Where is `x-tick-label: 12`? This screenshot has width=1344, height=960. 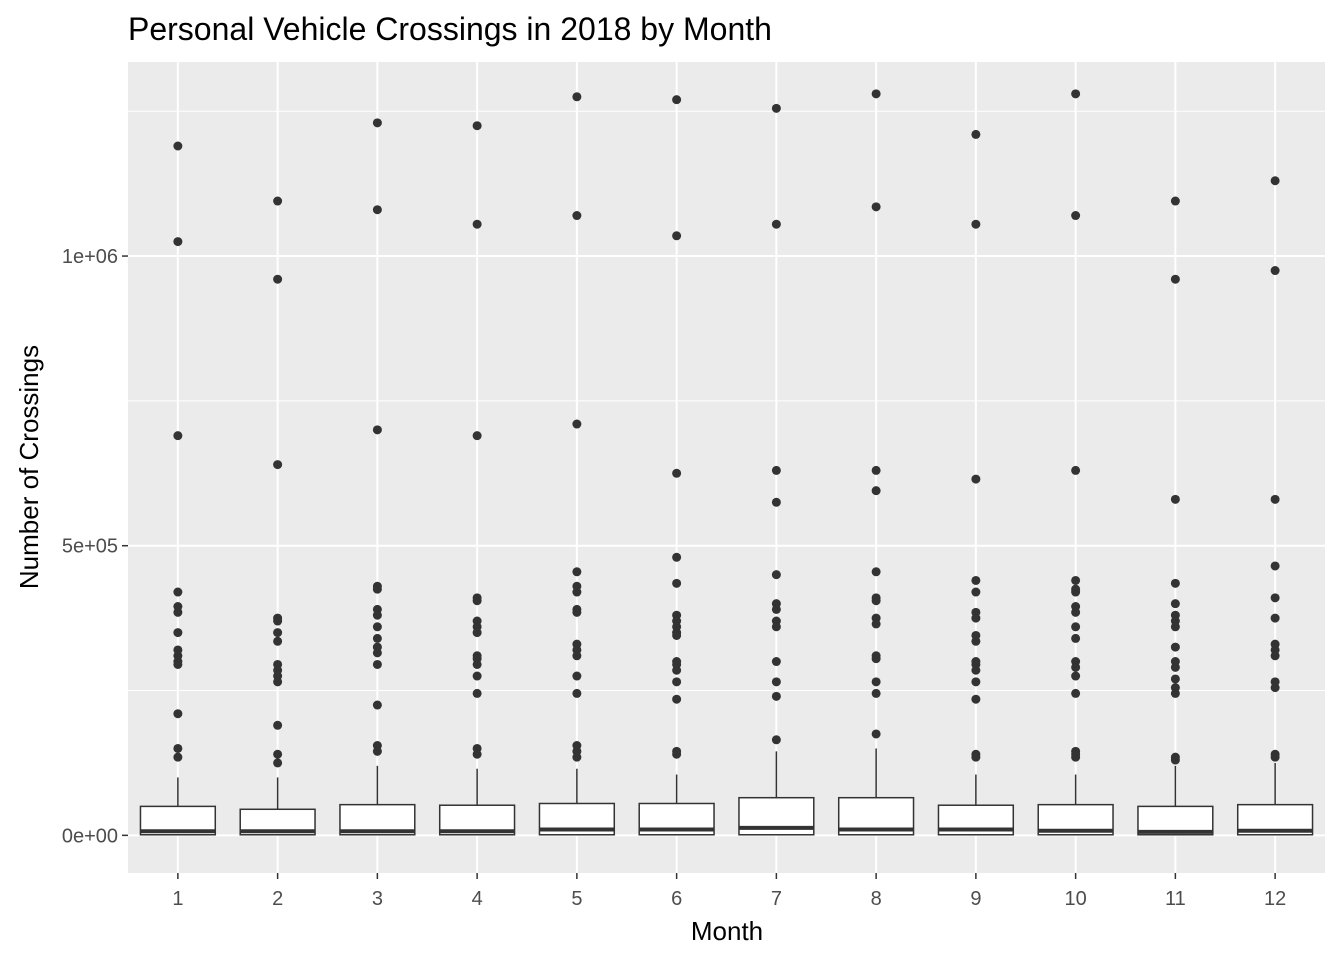
x-tick-label: 12 is located at coordinates (1275, 899).